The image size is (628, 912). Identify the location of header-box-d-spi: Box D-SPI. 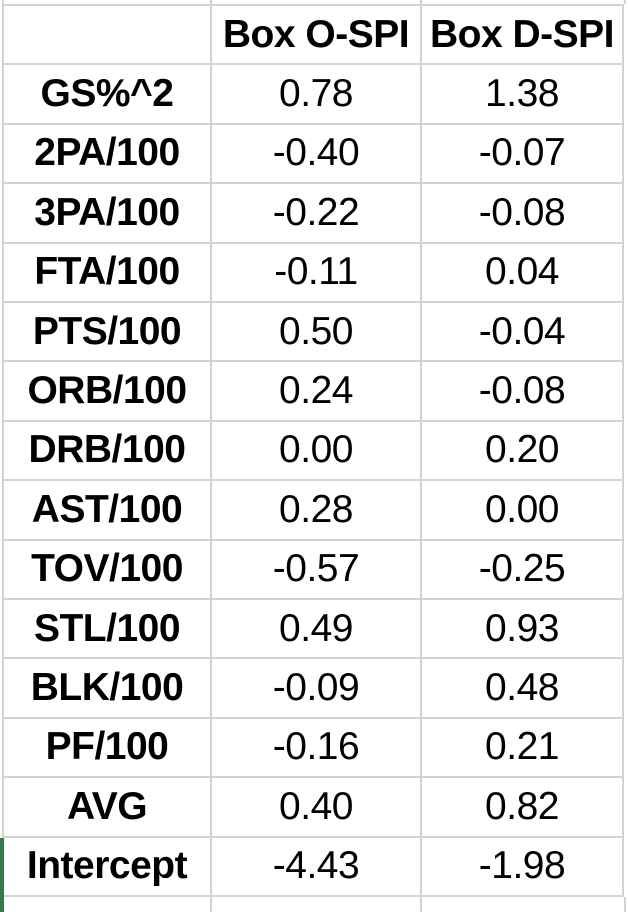
(522, 35).